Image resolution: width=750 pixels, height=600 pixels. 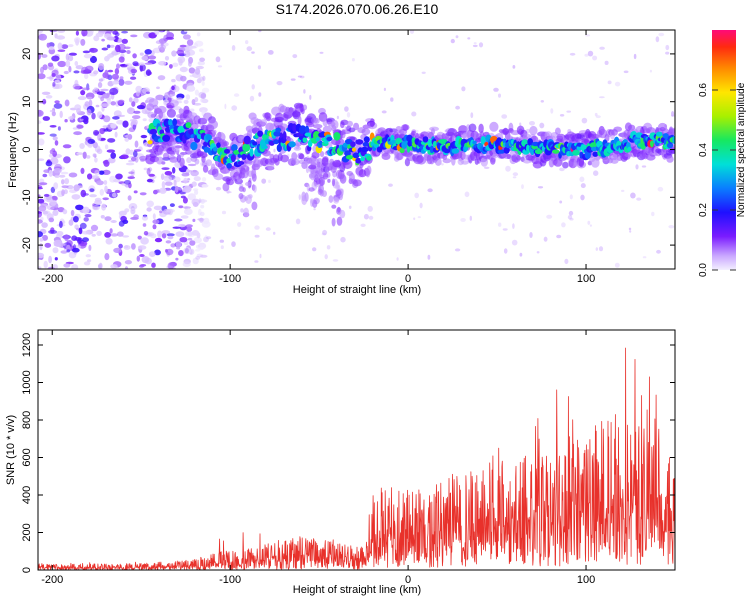 What do you see at coordinates (230, 580) in the screenshot?
I see `x-tick-label: -100` at bounding box center [230, 580].